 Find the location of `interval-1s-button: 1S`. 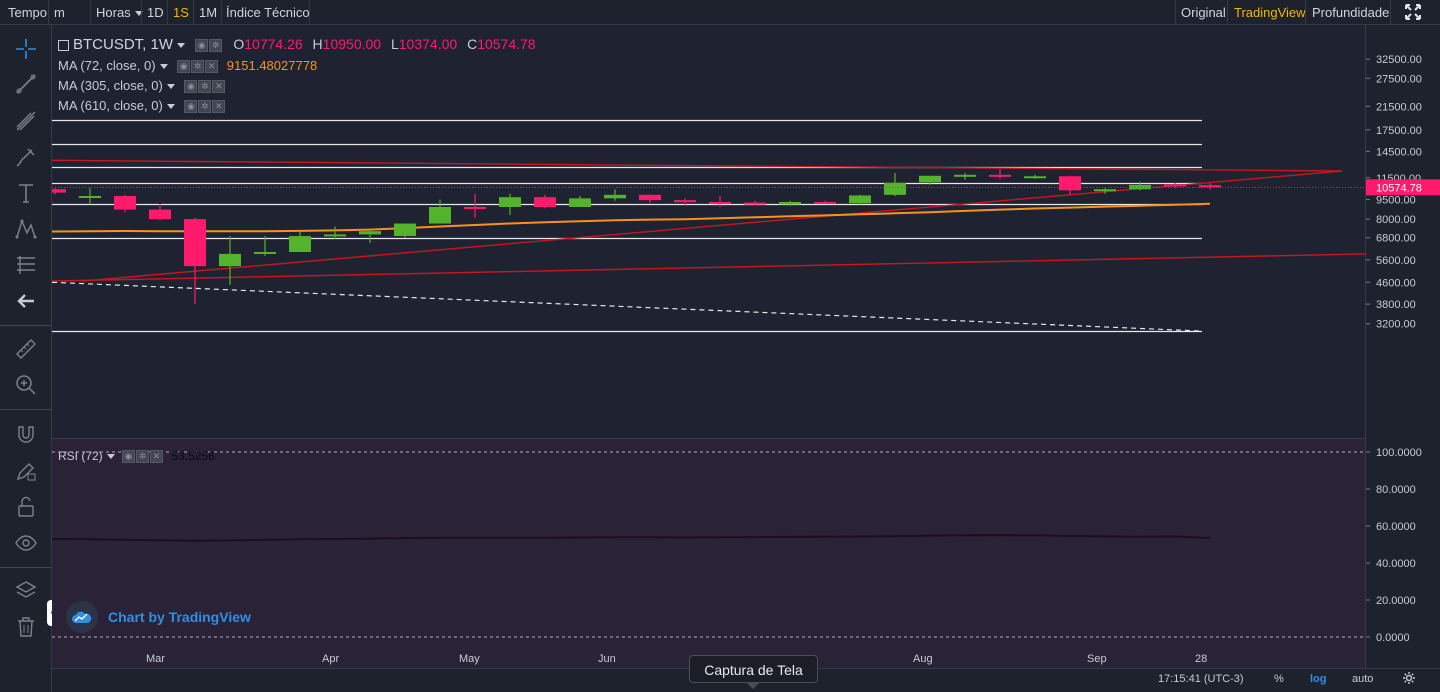

interval-1s-button: 1S is located at coordinates (181, 12).